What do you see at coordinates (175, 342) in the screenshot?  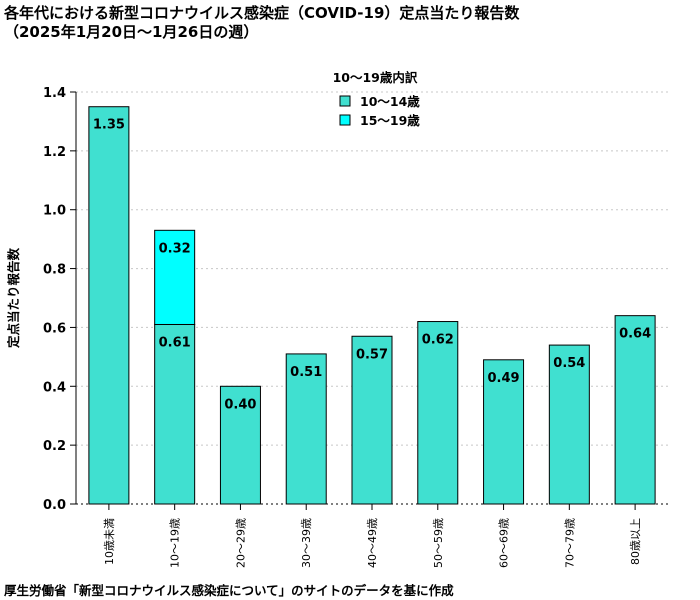 I see `bar-value-label: 0.61` at bounding box center [175, 342].